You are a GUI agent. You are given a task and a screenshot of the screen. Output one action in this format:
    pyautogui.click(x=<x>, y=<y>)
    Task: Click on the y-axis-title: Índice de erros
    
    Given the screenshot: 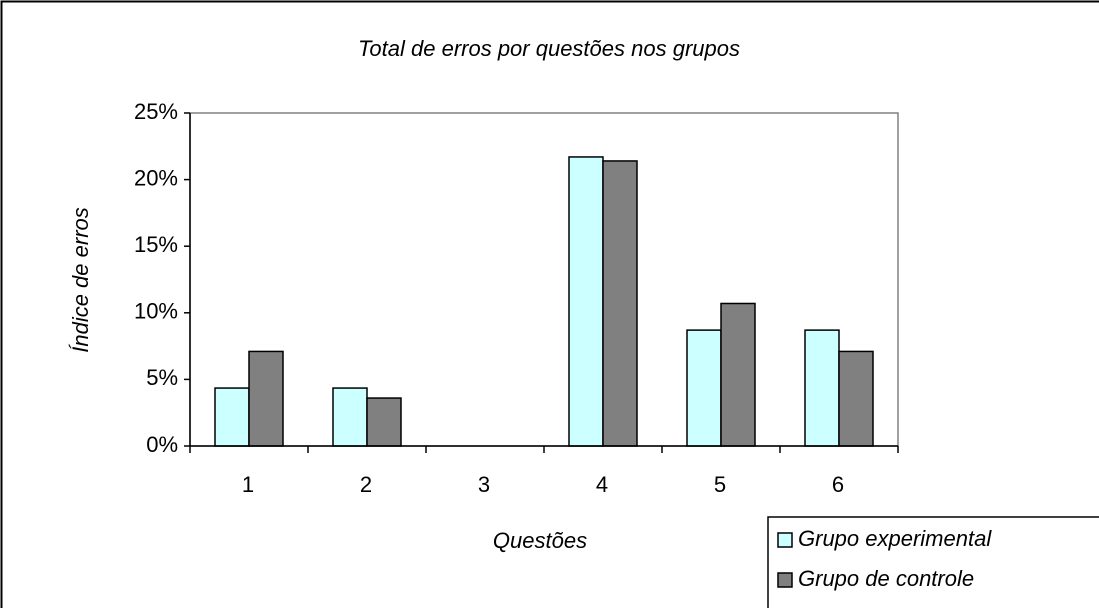 What is the action you would take?
    pyautogui.click(x=80, y=280)
    